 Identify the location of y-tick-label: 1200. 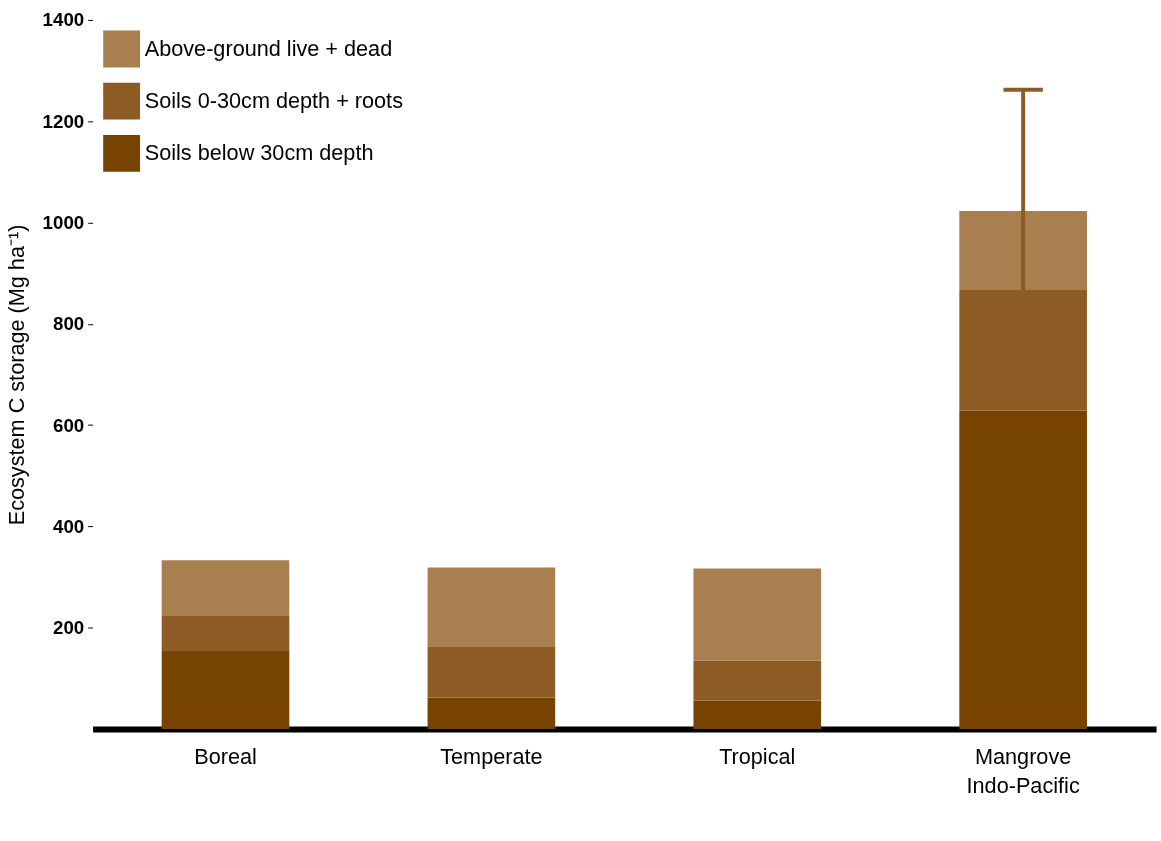
(63, 121).